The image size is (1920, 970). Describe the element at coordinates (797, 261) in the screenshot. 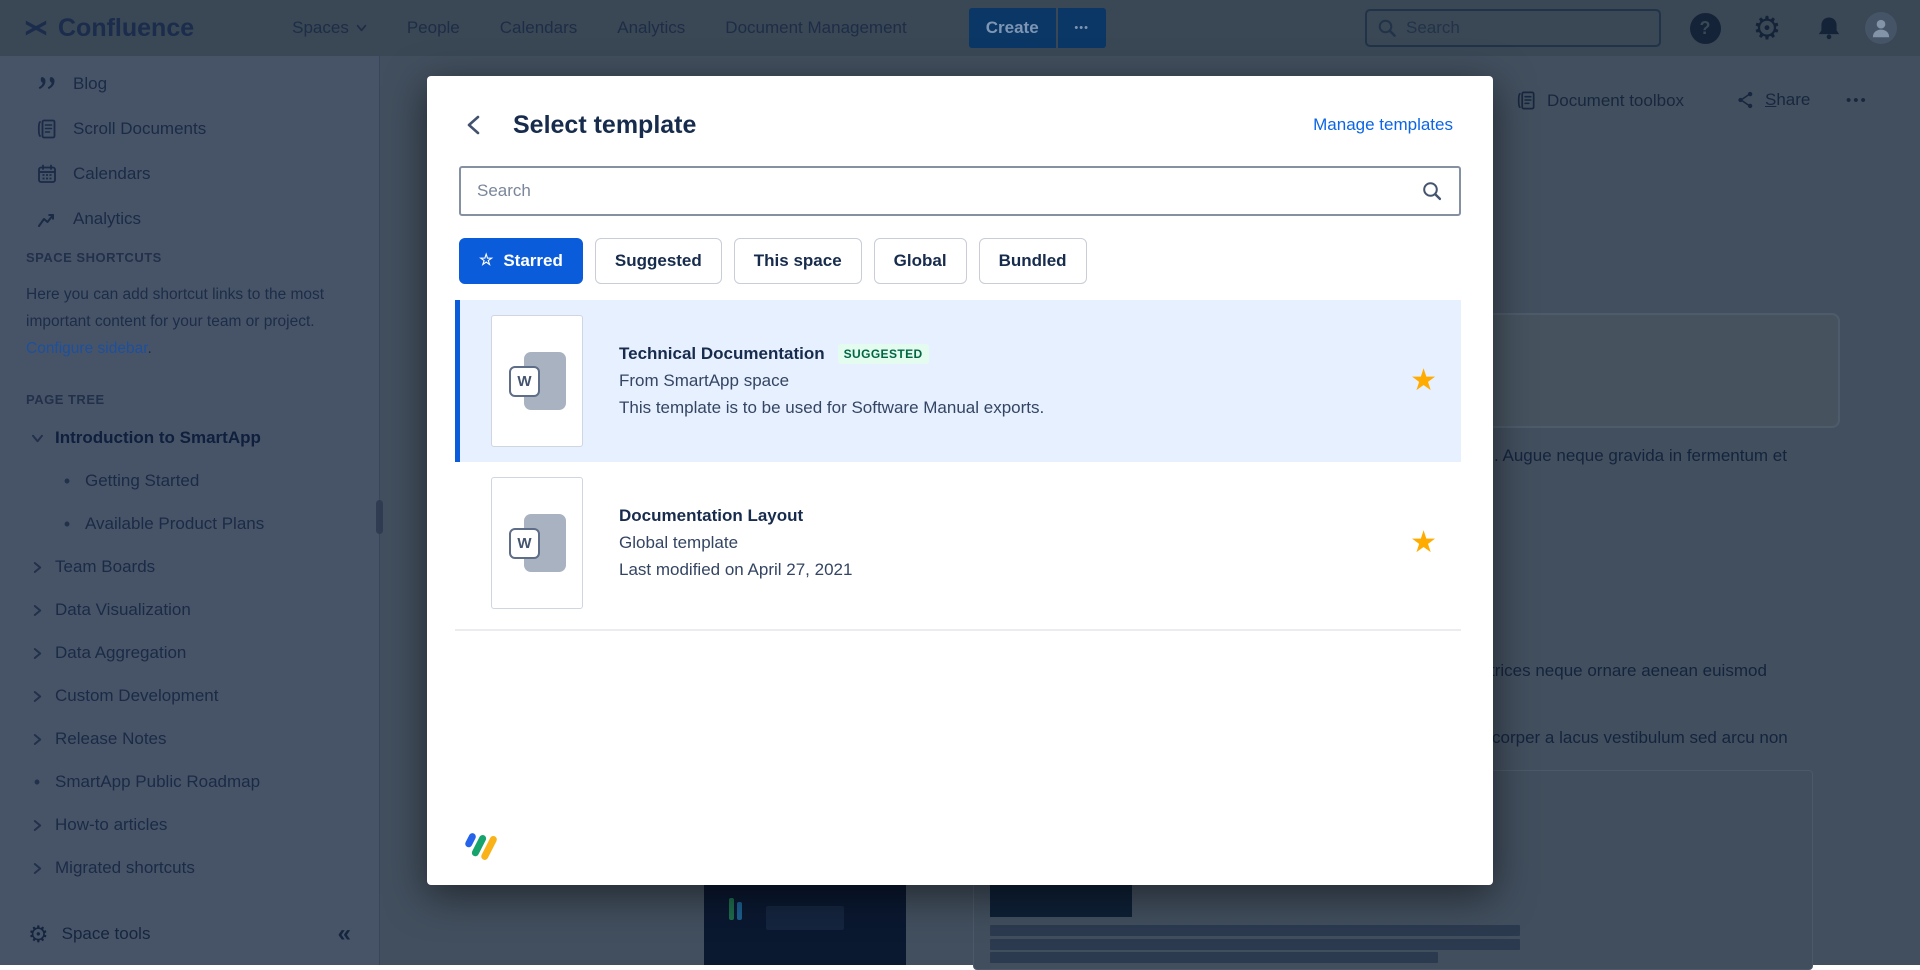

I see `filter-this-space: This space` at that location.